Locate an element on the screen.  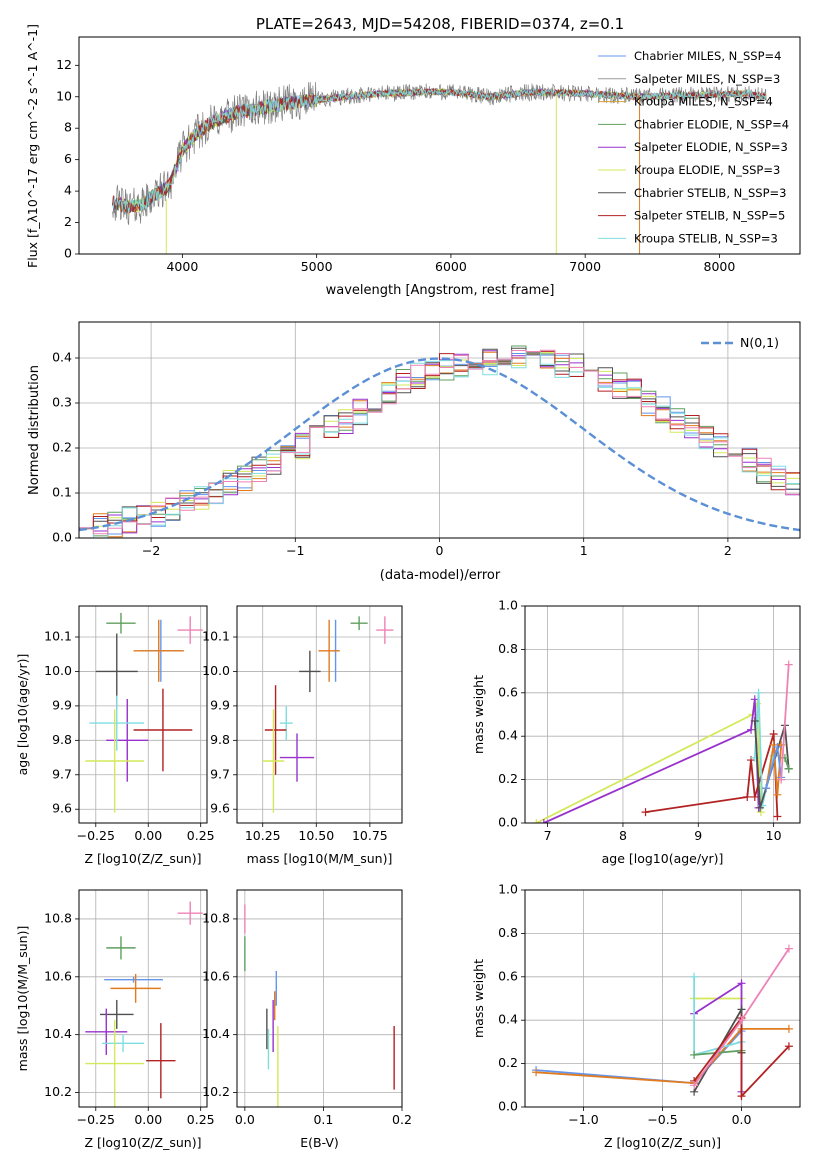
weight-vs-z-xtick-label-0: −1.0 is located at coordinates (583, 1119).